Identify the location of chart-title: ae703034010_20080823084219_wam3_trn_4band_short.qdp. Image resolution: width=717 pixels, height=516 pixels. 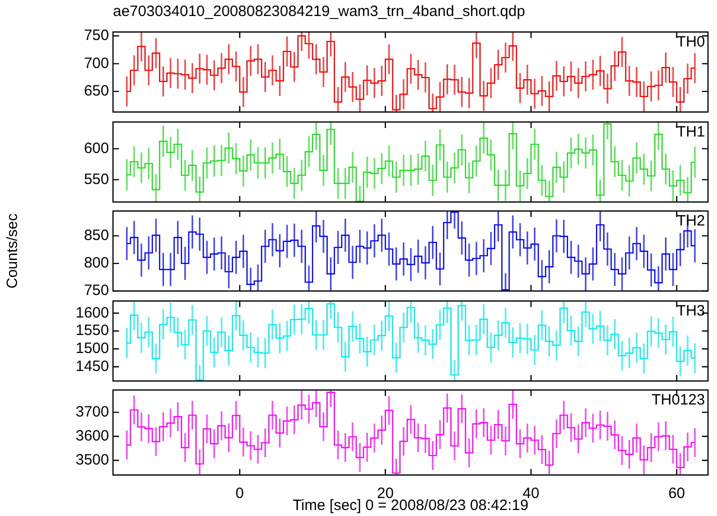
(319, 11).